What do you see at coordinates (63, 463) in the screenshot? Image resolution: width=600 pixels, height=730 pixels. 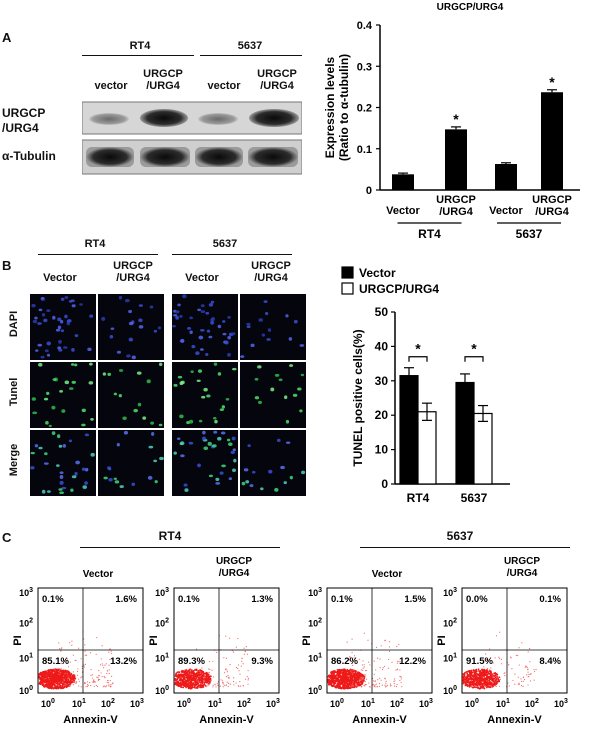 I see `microscopy-tile` at bounding box center [63, 463].